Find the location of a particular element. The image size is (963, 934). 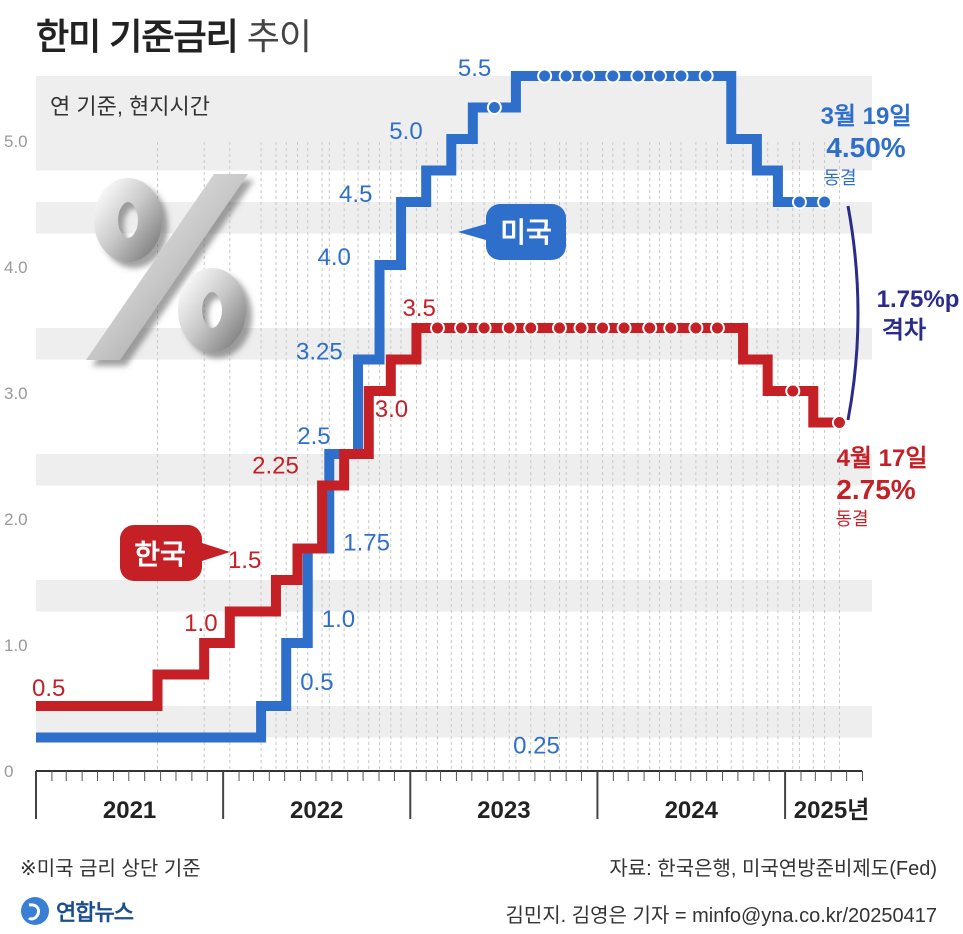

title-light: 추이 is located at coordinates (279, 36).